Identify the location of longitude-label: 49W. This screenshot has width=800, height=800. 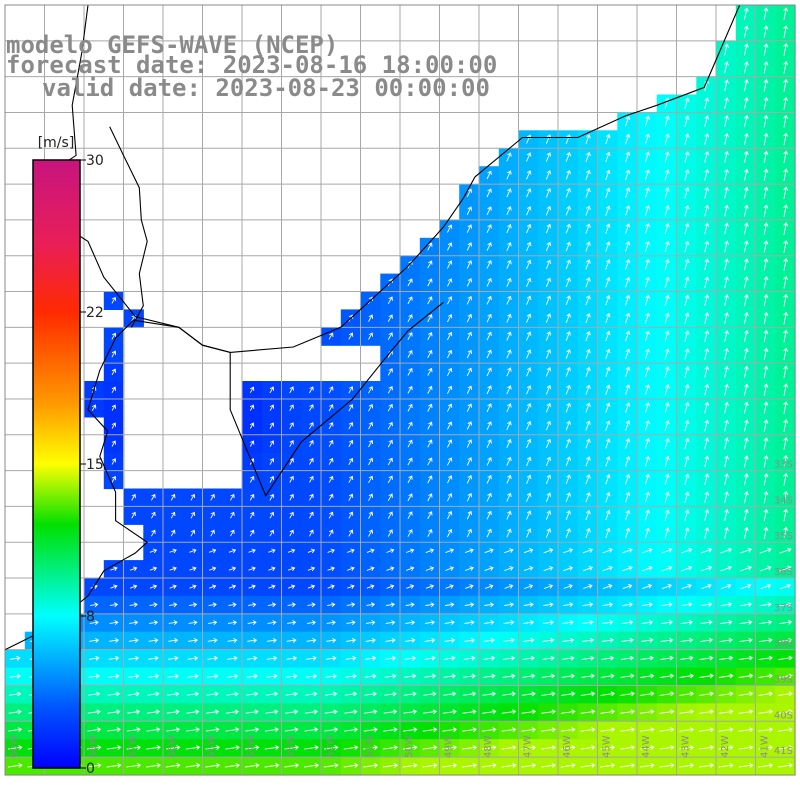
(449, 746).